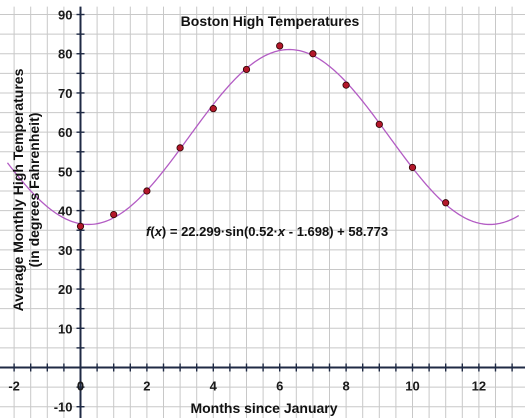 The height and width of the screenshot is (418, 525). I want to click on formula-open-paren: (, so click(152, 231).